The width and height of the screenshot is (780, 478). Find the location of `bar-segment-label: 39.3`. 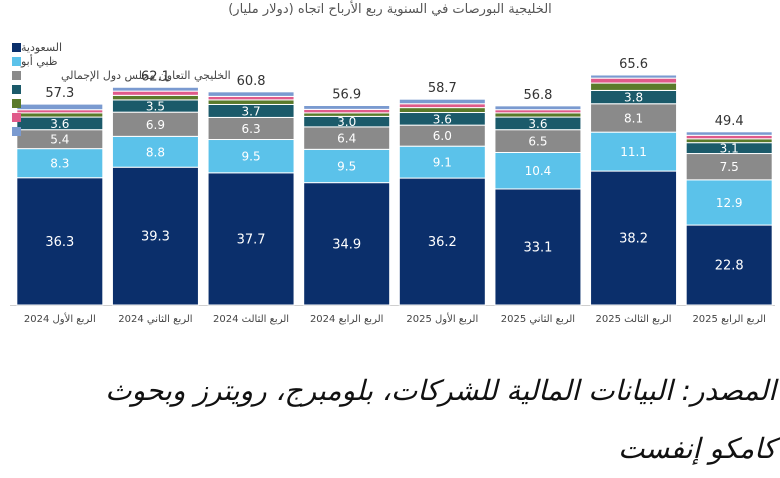

bar-segment-label: 39.3 is located at coordinates (155, 237).